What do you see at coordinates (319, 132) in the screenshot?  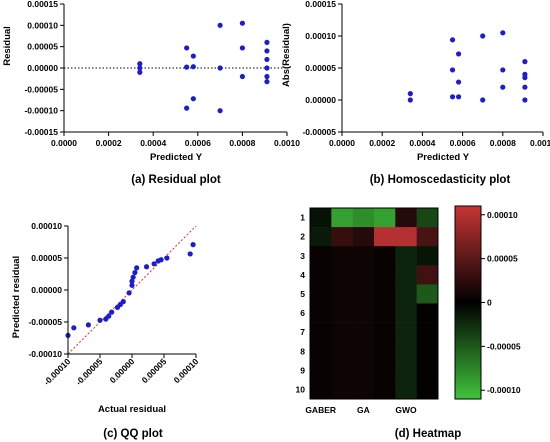 I see `b-y-tick-label: -0.00005` at bounding box center [319, 132].